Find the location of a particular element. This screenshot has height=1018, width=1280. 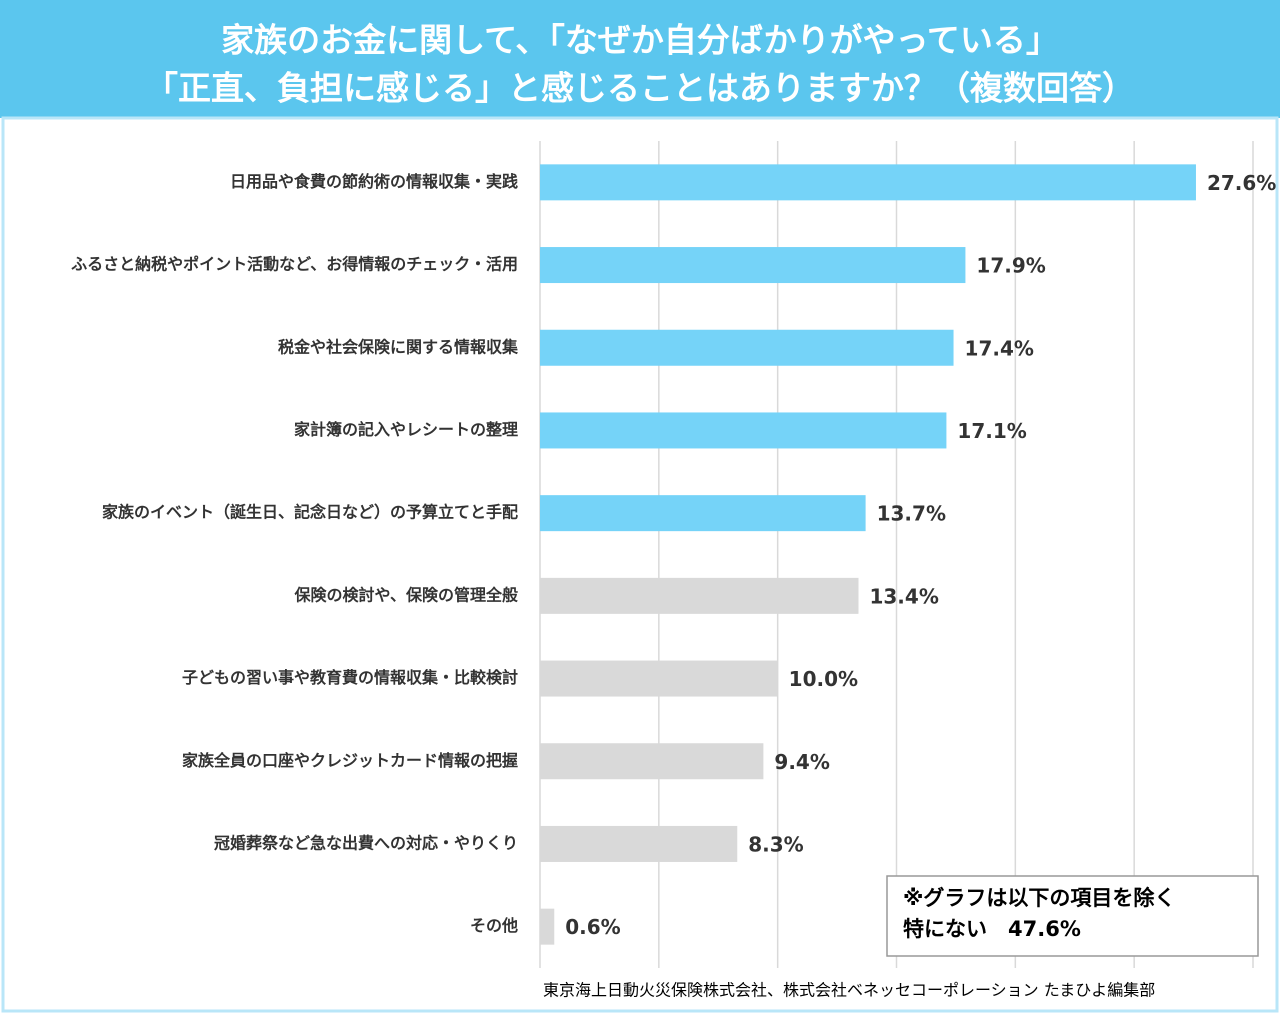

category-label: 子どもの習い事や教育費の情報収集・比較検討 is located at coordinates (350, 677).